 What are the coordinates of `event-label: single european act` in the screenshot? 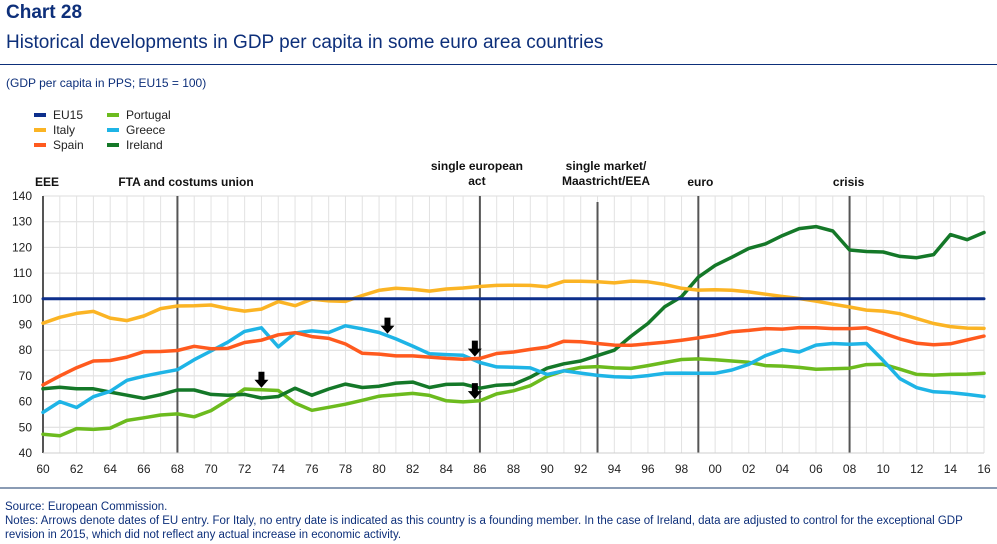 It's located at (477, 173).